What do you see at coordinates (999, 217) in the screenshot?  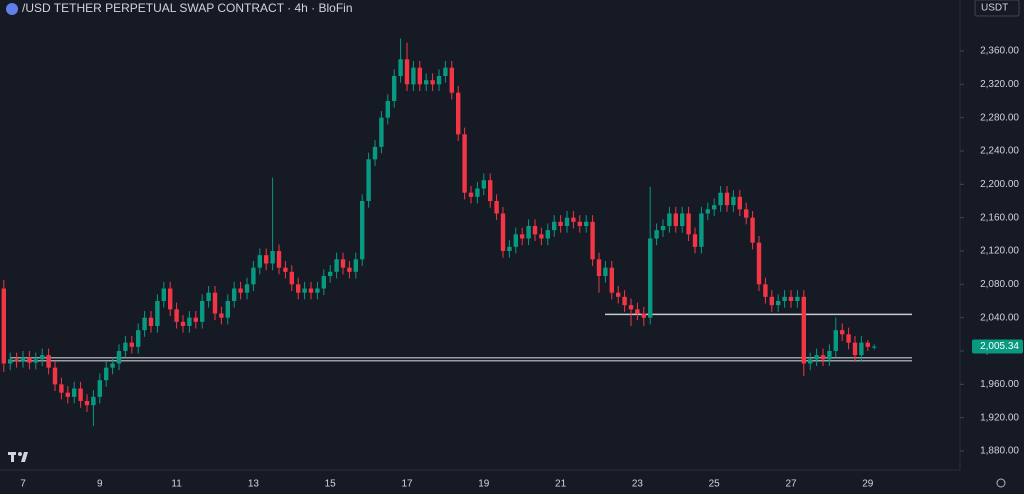 I see `y-tick-label: 2,160.00` at bounding box center [999, 217].